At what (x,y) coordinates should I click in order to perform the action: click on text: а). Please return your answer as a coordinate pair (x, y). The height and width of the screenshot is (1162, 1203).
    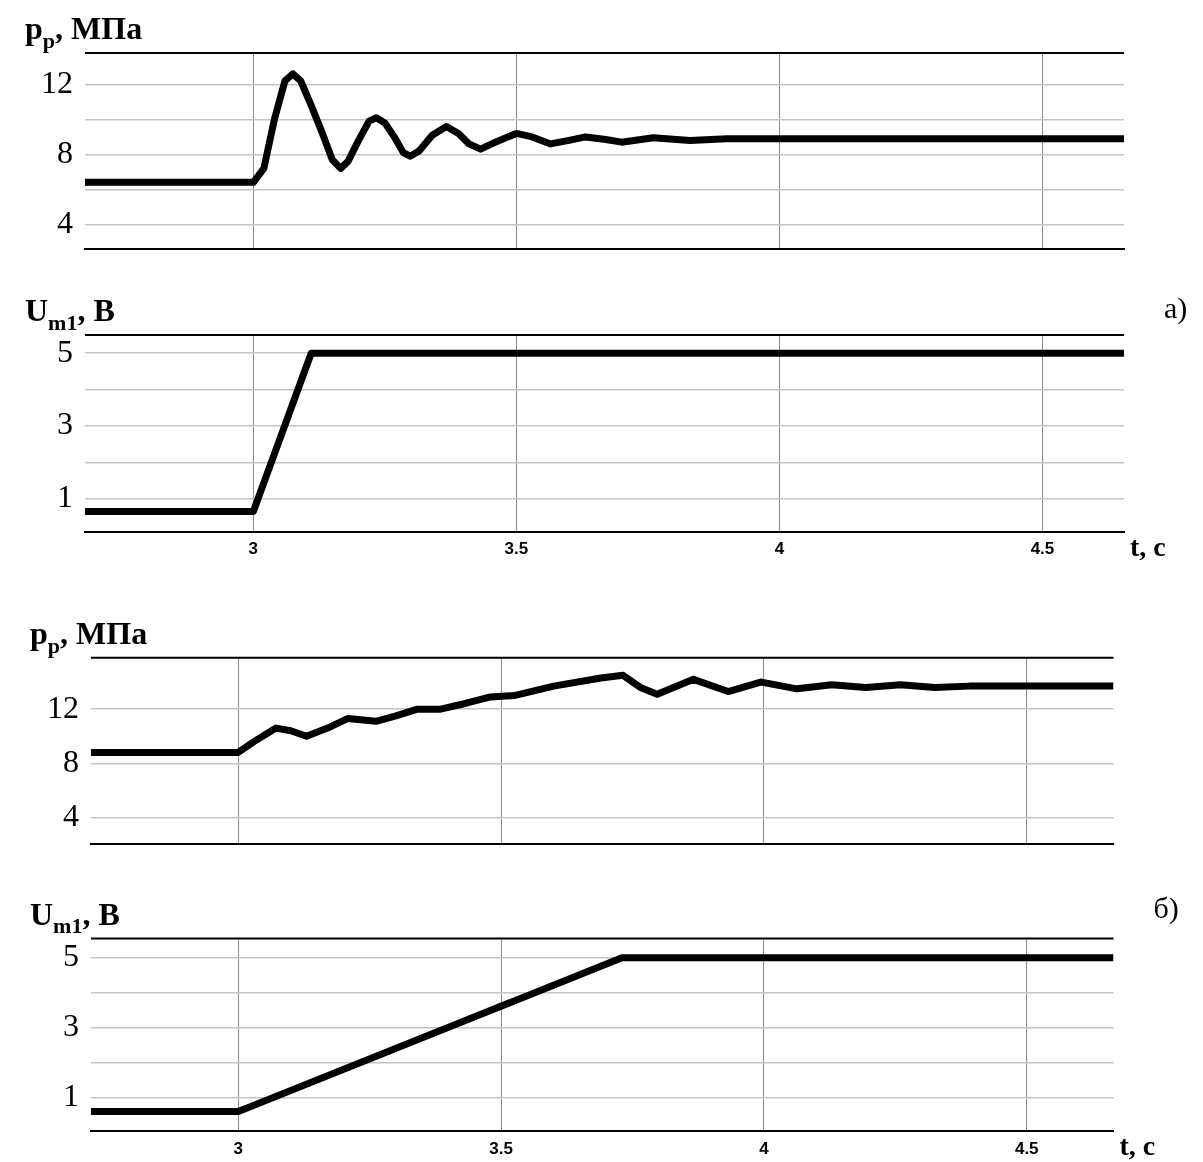
    Looking at the image, I should click on (1176, 308).